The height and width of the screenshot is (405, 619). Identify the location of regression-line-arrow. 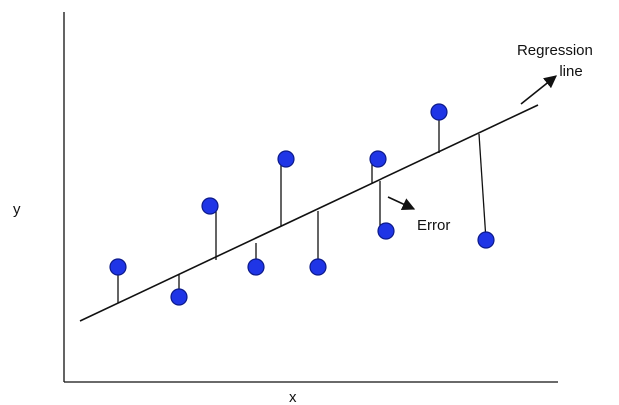
(538, 90).